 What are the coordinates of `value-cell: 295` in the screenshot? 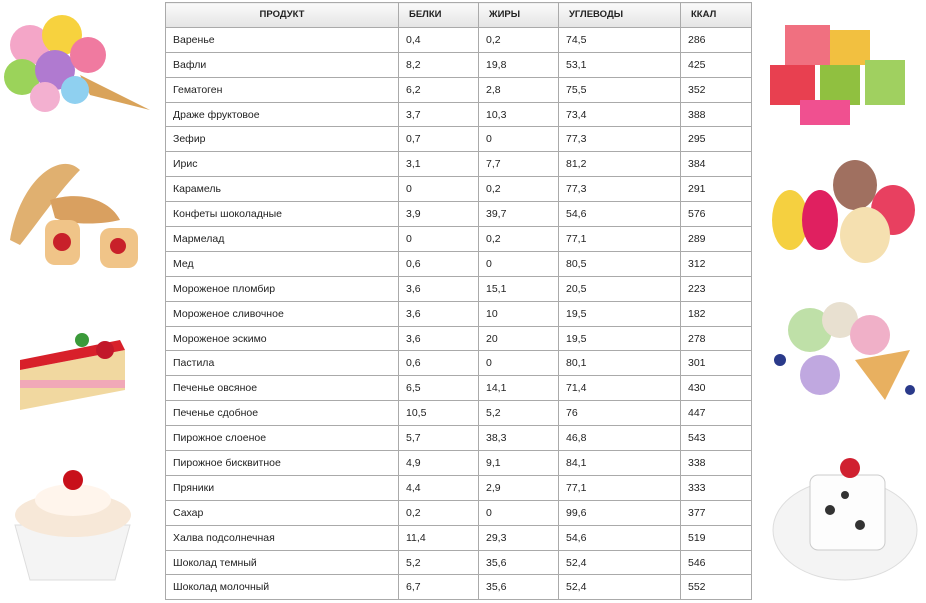 It's located at (716, 139).